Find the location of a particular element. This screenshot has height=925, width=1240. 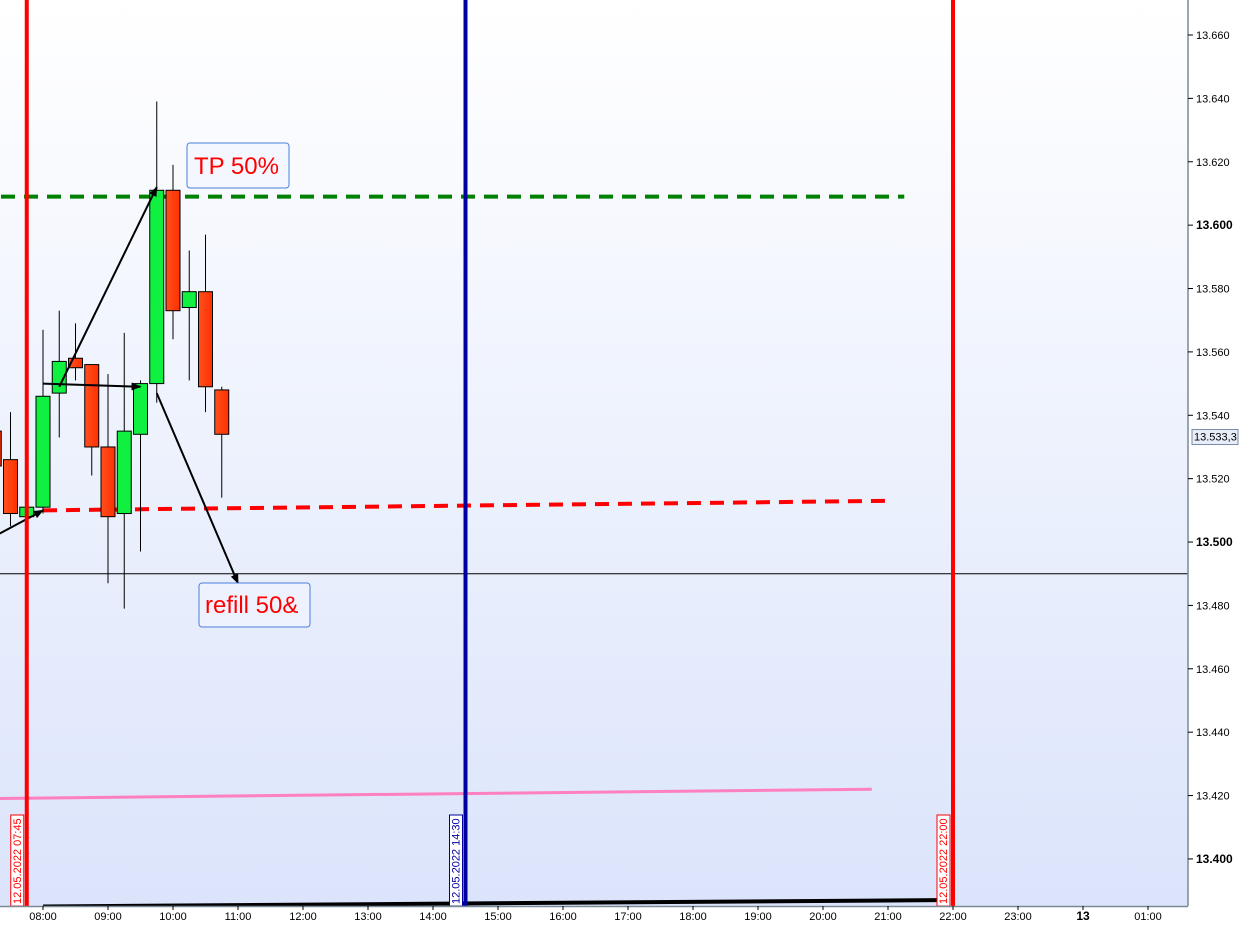

y-tick-label: 13.500 is located at coordinates (1214, 542).